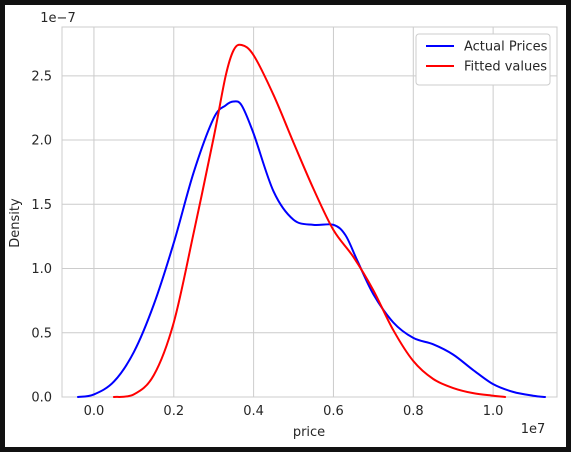 This screenshot has height=452, width=571. I want to click on y-tick-label: 1.5, so click(41, 205).